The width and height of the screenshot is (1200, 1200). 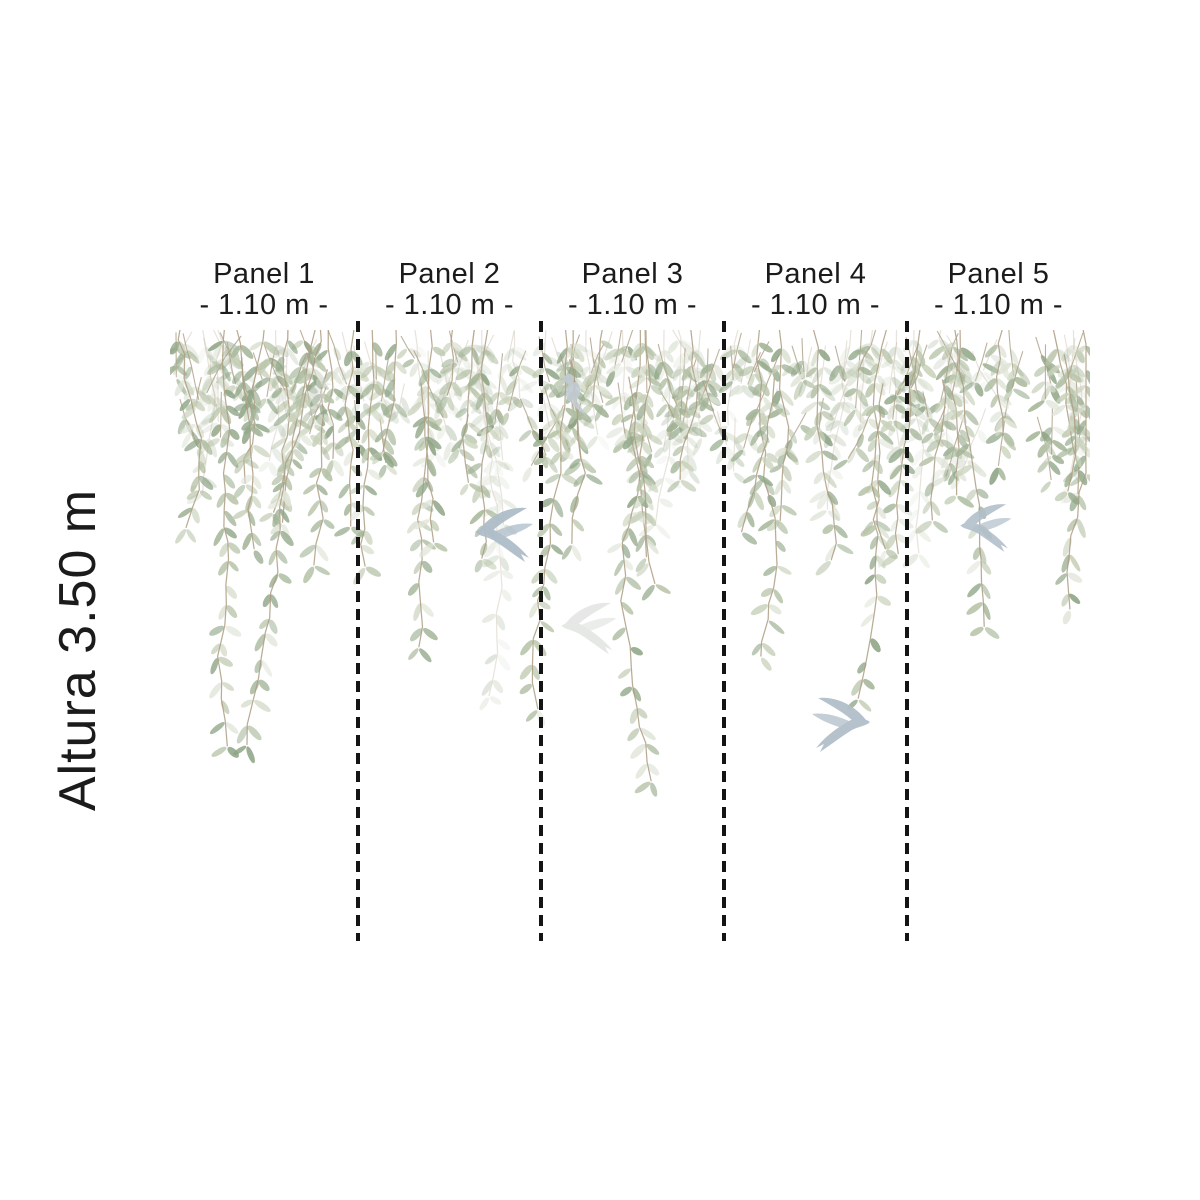 I want to click on panel-label-4: Panel 4 - 1.10 m -, so click(x=815, y=290).